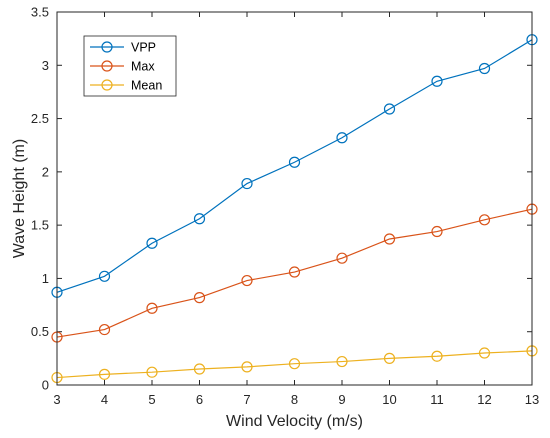 This screenshot has height=438, width=550. Describe the element at coordinates (146, 86) in the screenshot. I see `legend-label: Mean` at that location.